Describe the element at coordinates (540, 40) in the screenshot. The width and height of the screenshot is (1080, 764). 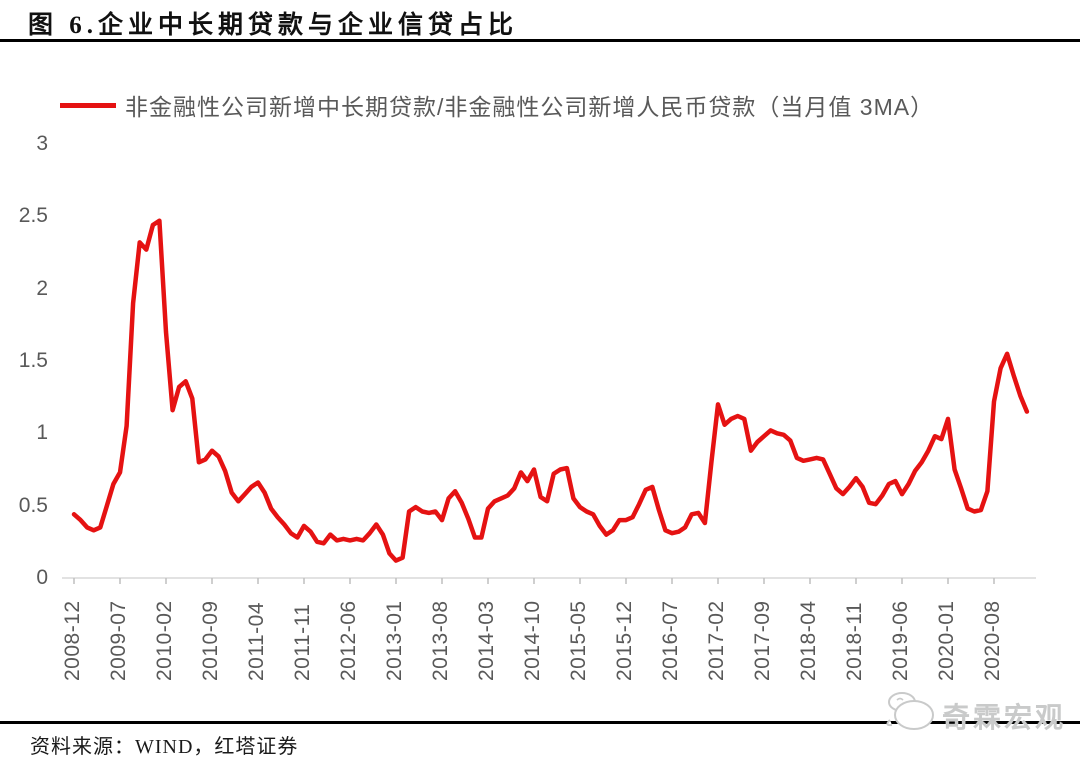
I see `title-divider-rule` at that location.